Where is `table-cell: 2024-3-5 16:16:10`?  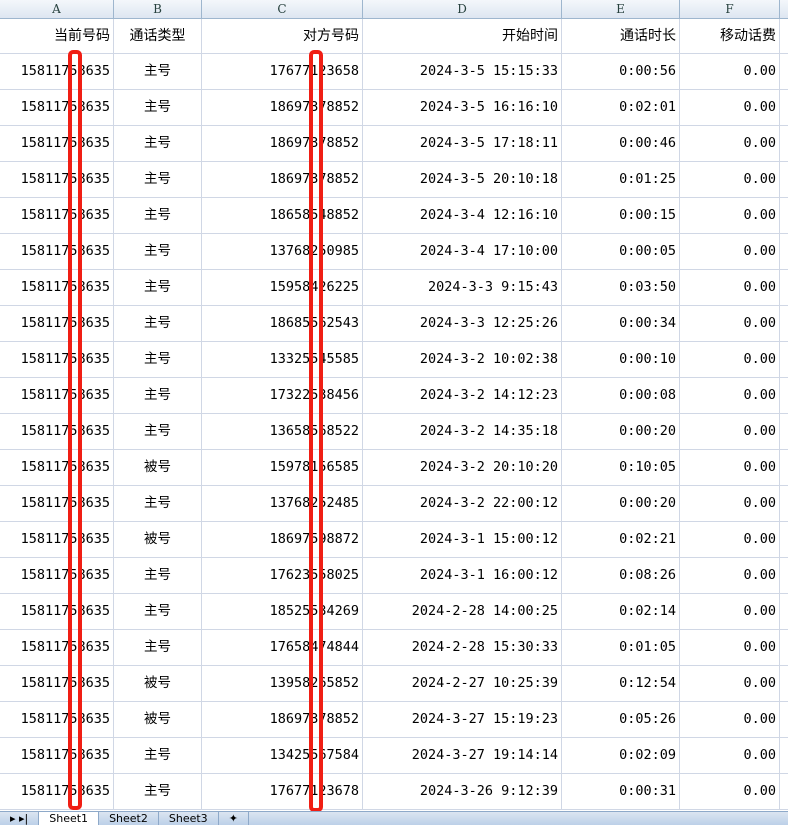 table-cell: 2024-3-5 16:16:10 is located at coordinates (462, 107).